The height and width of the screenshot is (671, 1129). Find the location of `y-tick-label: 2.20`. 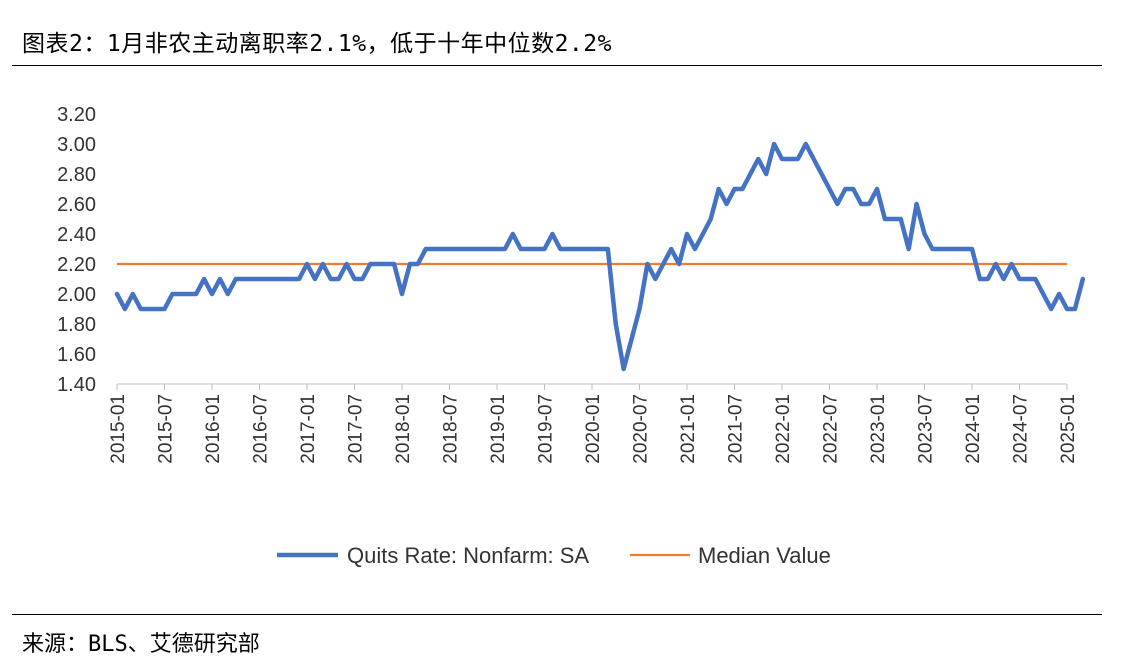

y-tick-label: 2.20 is located at coordinates (76, 265).